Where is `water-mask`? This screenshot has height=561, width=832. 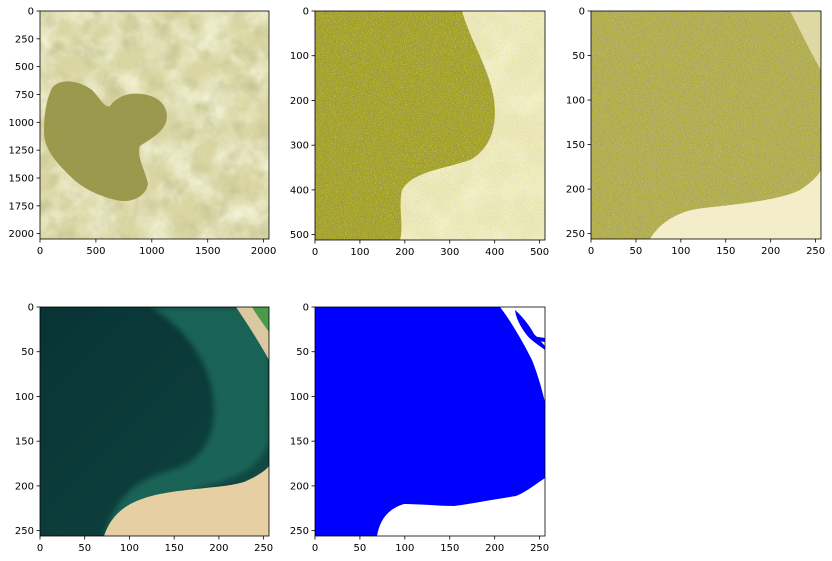 water-mask is located at coordinates (430, 421).